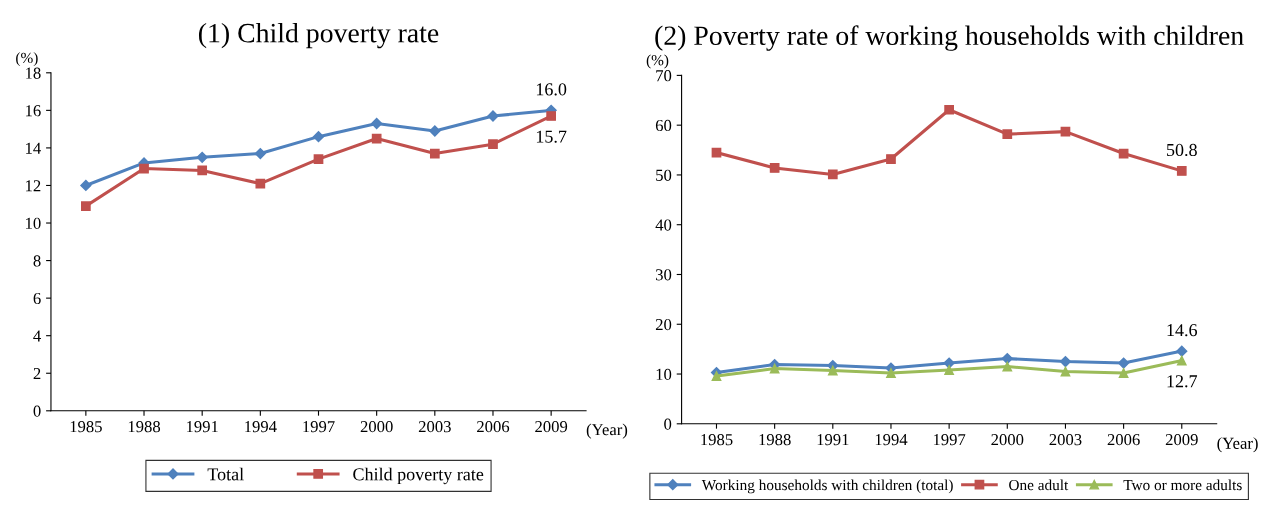 The height and width of the screenshot is (520, 1274). I want to click on y-tick-label: 14, so click(33, 148).